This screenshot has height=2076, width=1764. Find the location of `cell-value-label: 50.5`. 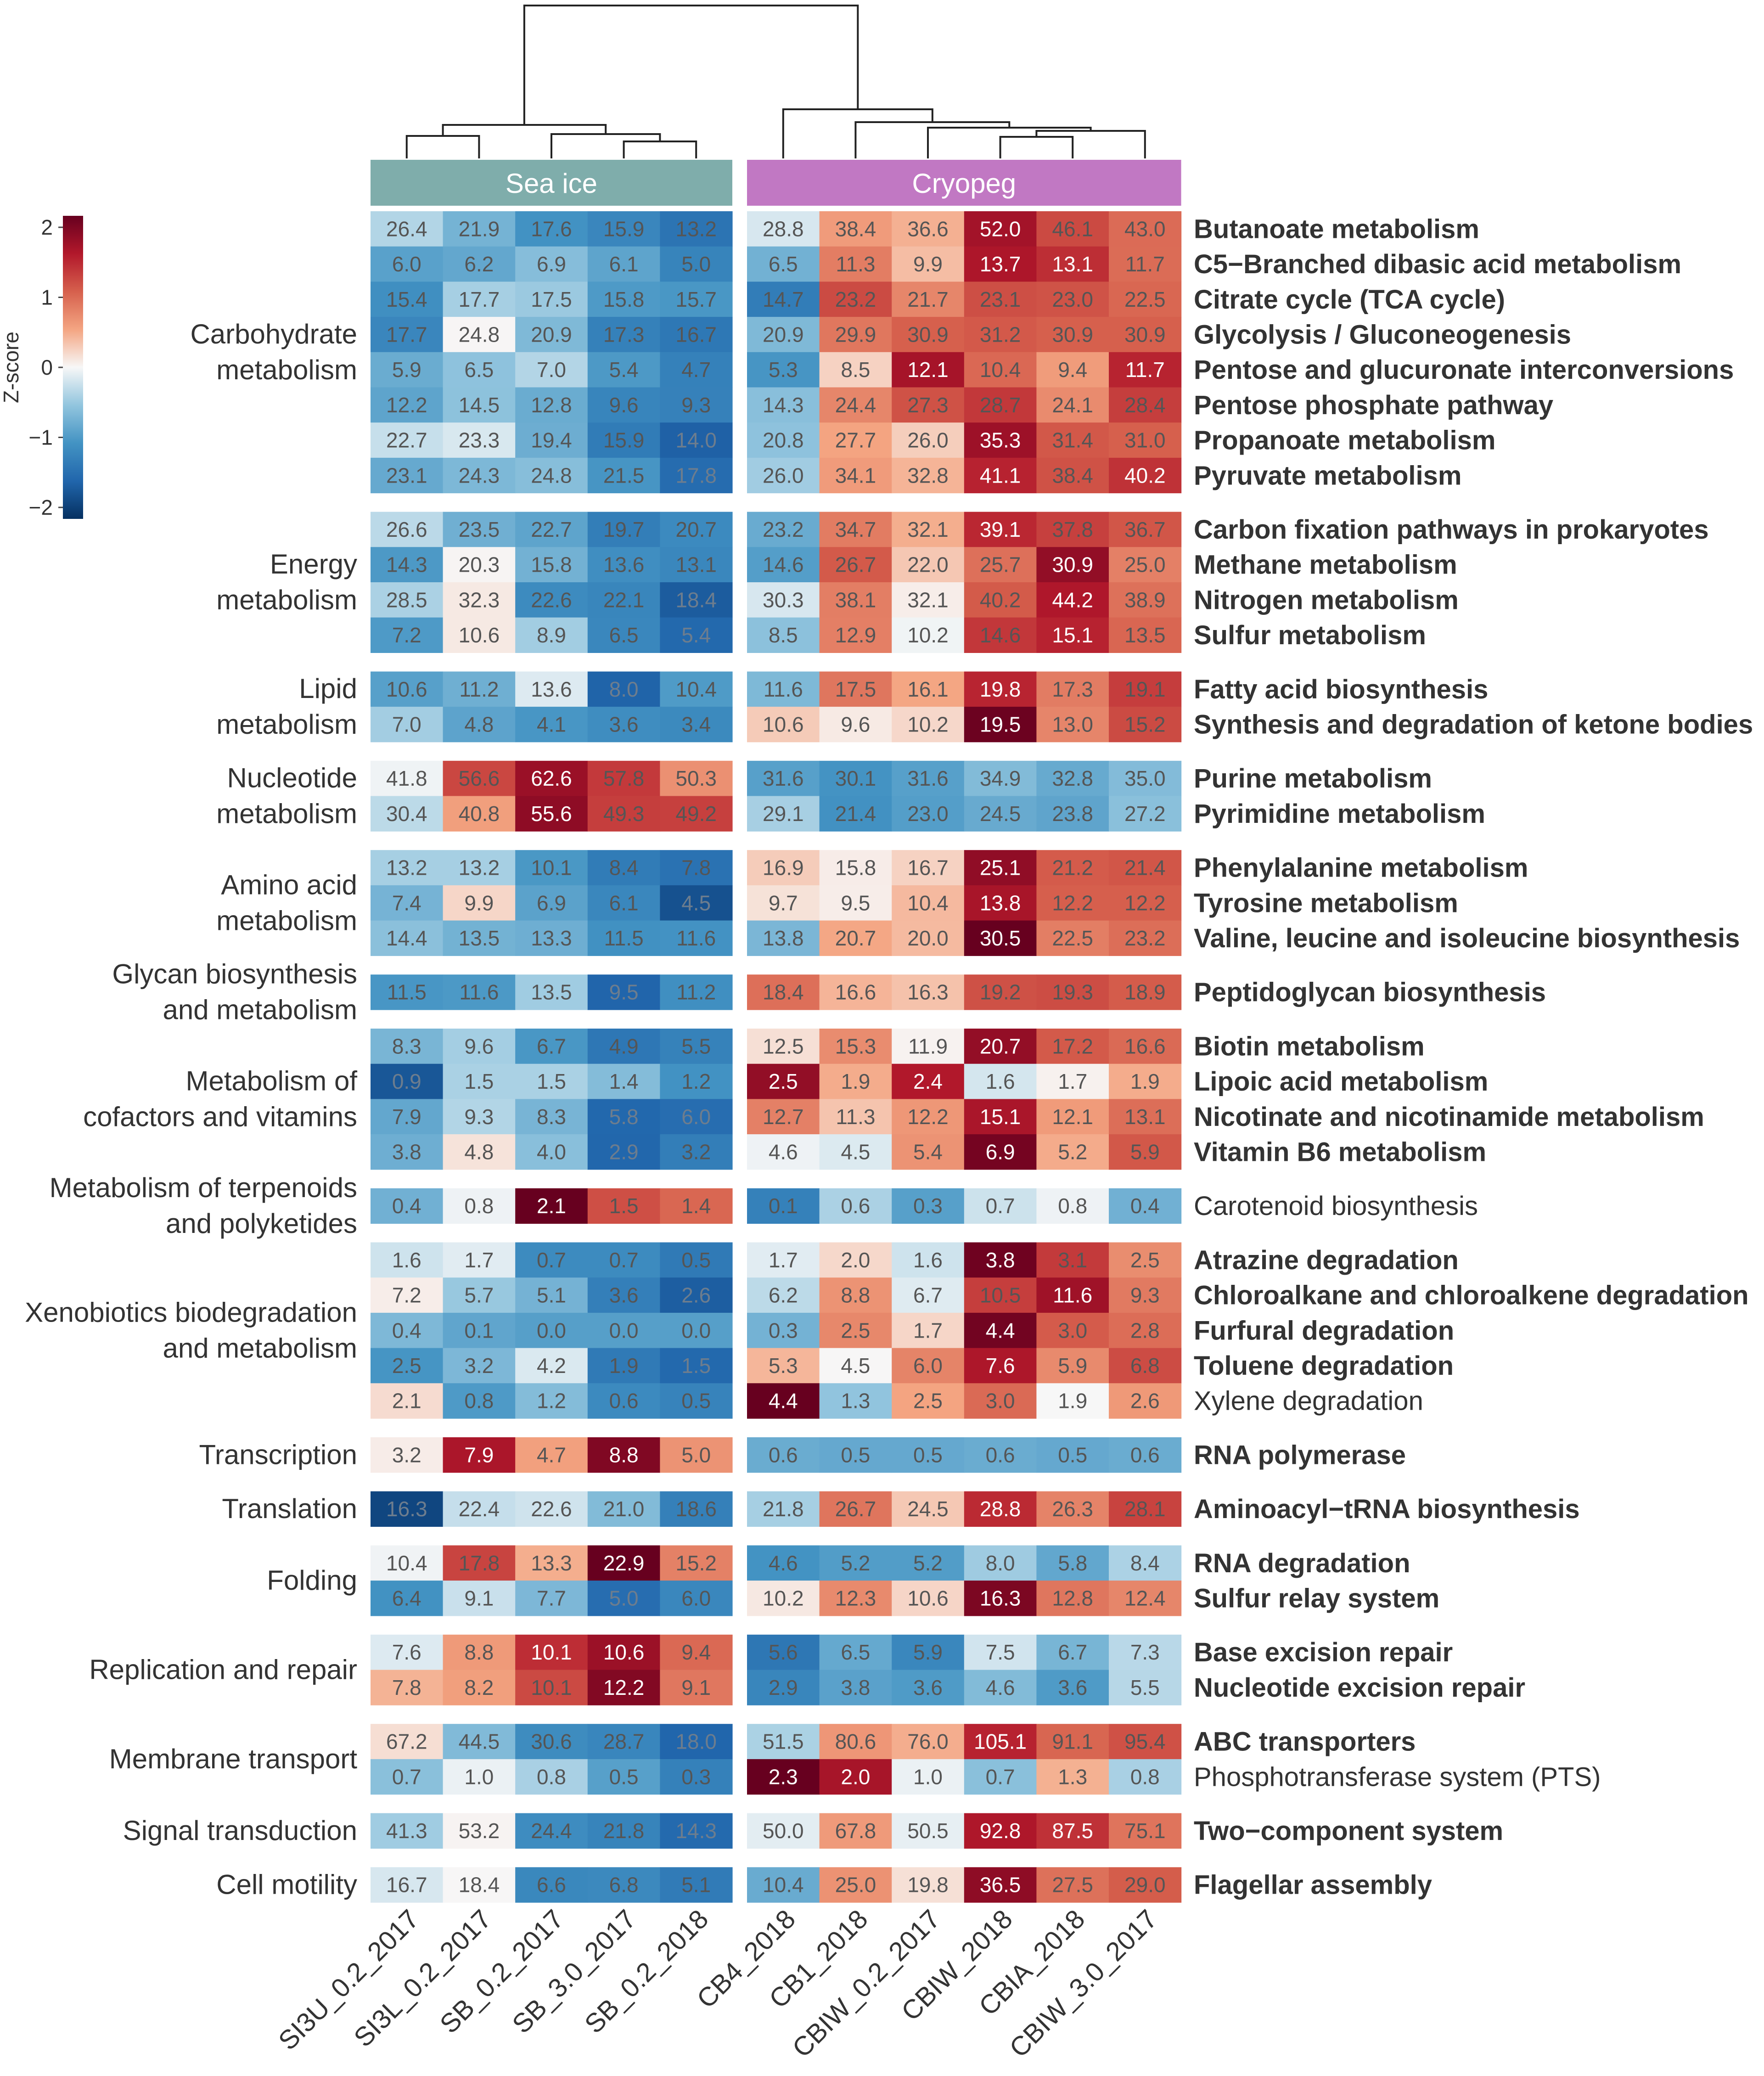

cell-value-label: 50.5 is located at coordinates (928, 1831).